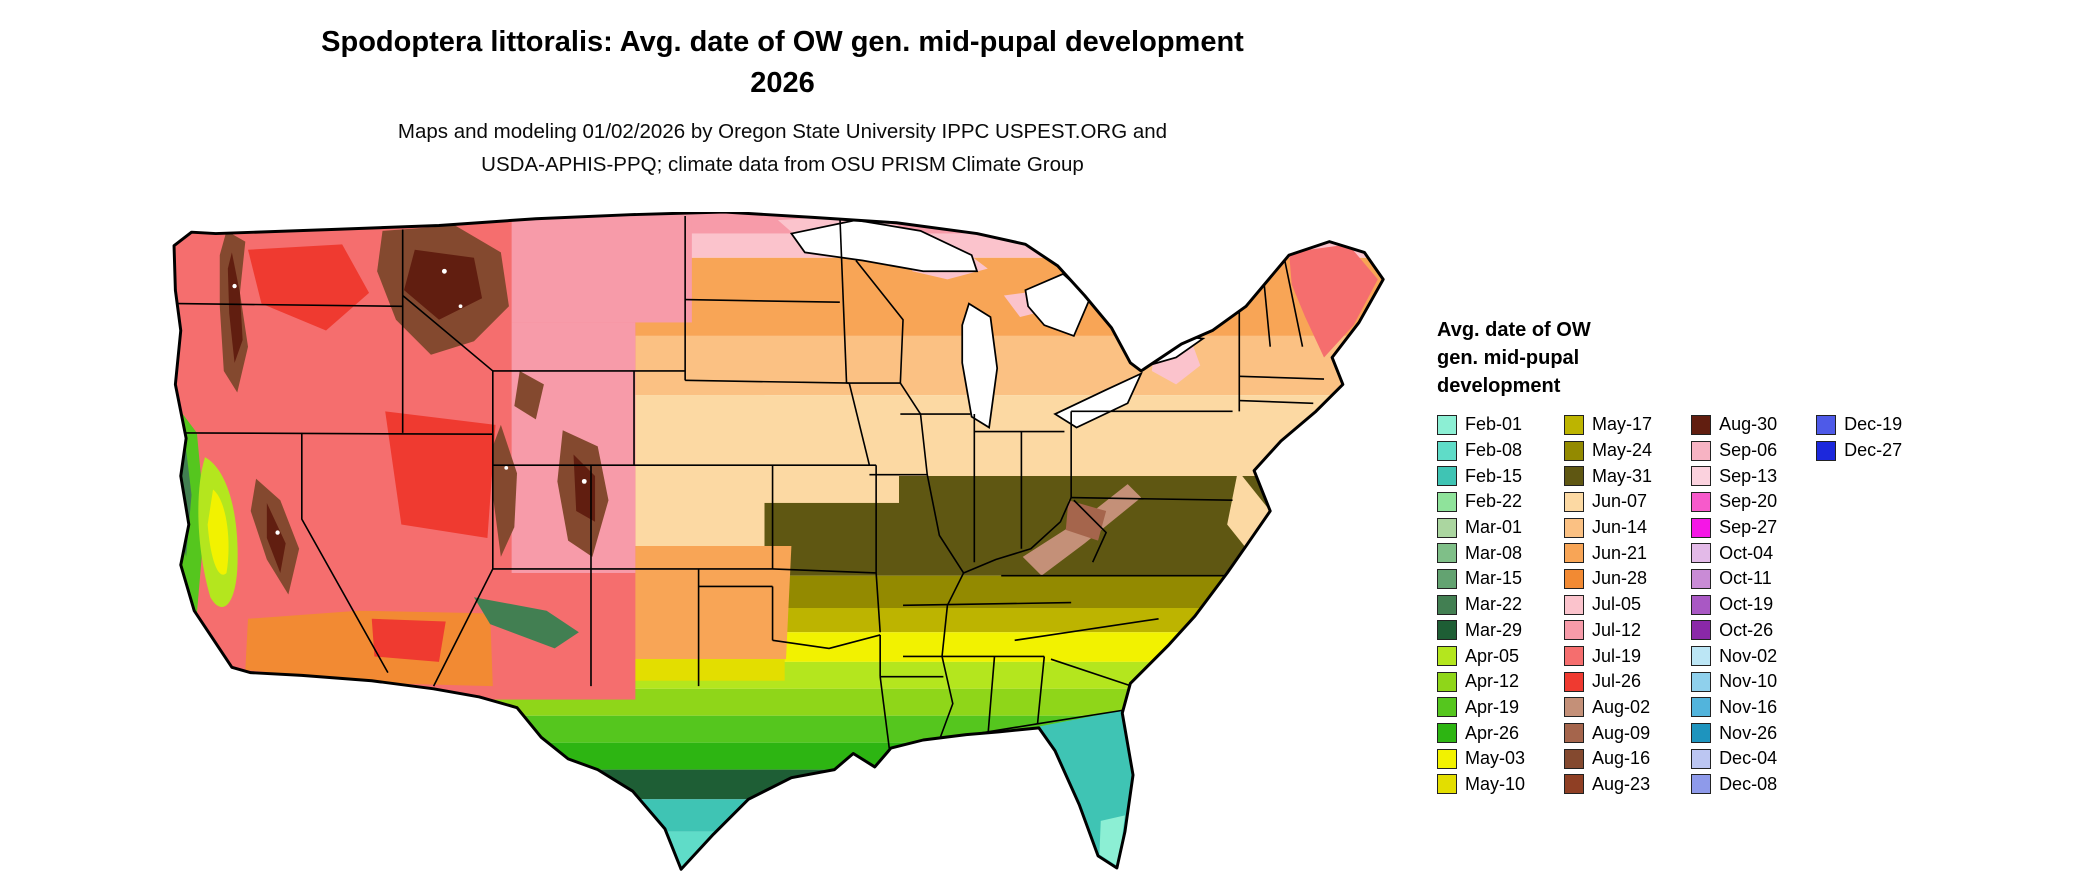 Image resolution: width=2100 pixels, height=892 pixels. I want to click on legend-item: Apr-19, so click(1481, 708).